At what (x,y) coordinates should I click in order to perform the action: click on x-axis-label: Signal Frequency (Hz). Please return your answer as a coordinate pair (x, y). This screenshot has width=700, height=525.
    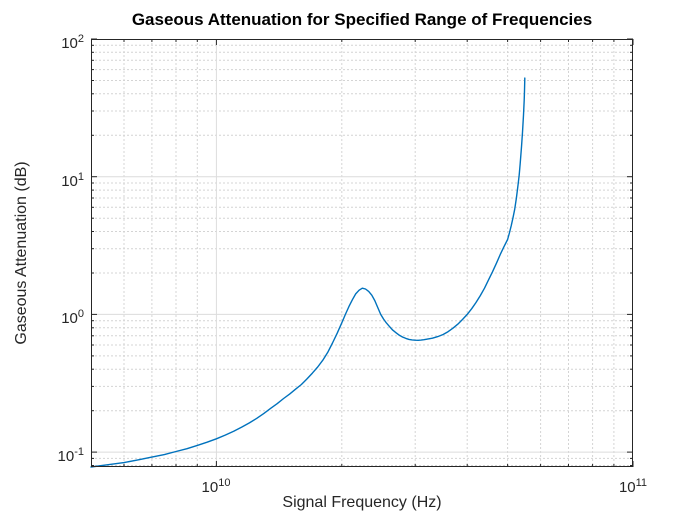
    Looking at the image, I should click on (362, 502).